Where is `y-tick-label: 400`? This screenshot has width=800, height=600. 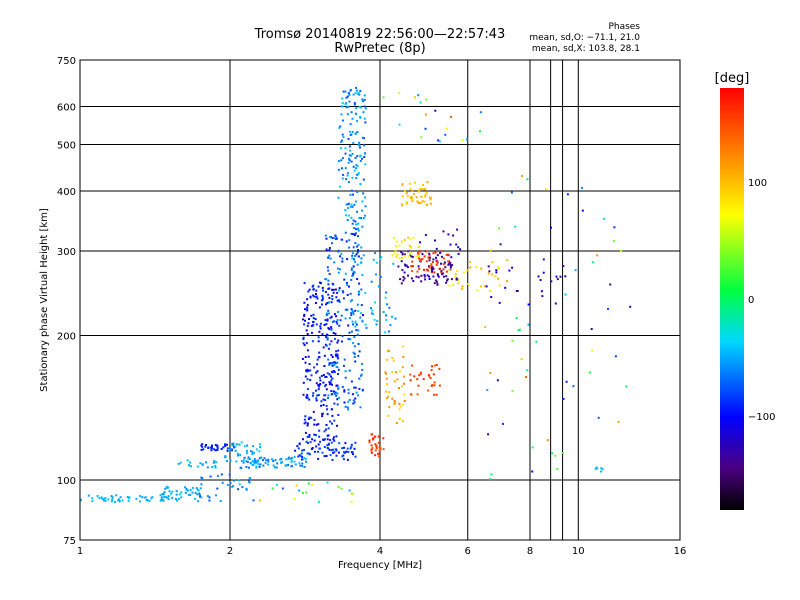 y-tick-label: 400 is located at coordinates (66, 192).